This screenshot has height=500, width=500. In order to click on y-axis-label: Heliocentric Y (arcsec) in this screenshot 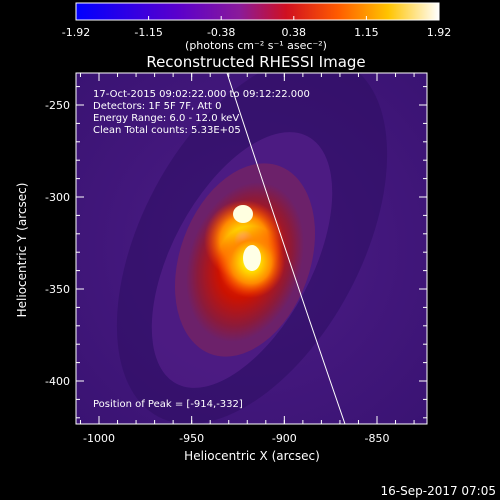, I will do `click(22, 250)`.